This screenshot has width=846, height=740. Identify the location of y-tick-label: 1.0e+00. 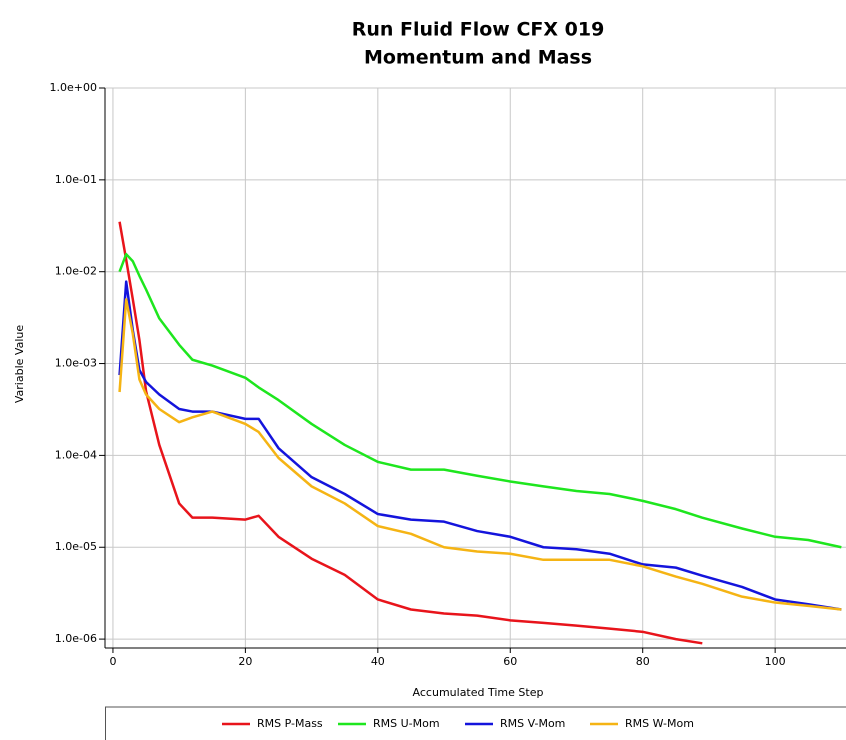
(73, 87).